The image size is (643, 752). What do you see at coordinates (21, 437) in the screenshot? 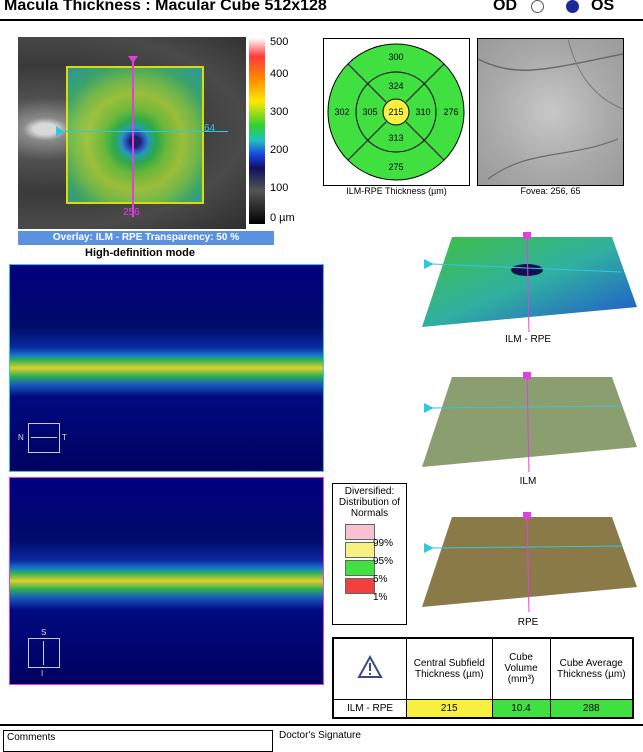
I see `orientation-n-label: N` at bounding box center [21, 437].